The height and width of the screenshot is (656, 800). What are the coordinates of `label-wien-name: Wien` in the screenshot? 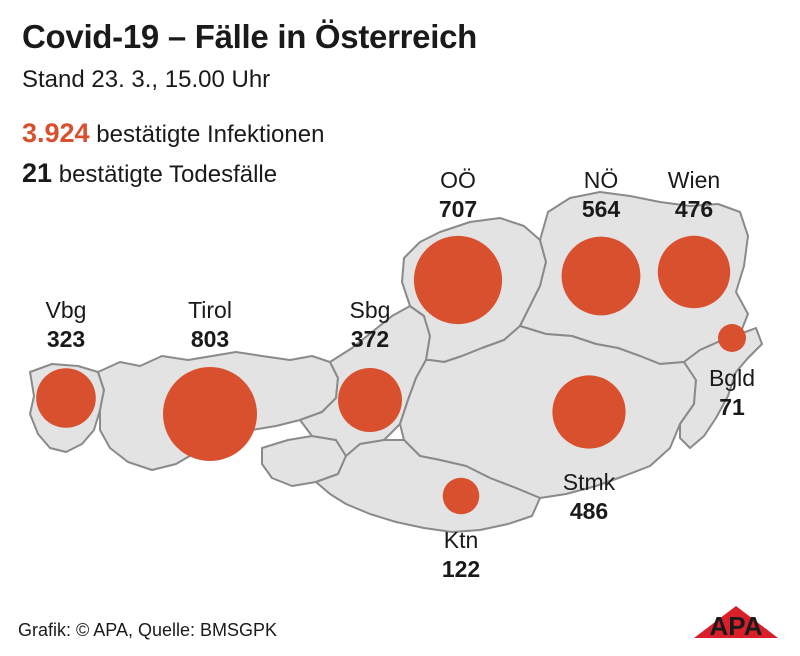 It's located at (694, 180).